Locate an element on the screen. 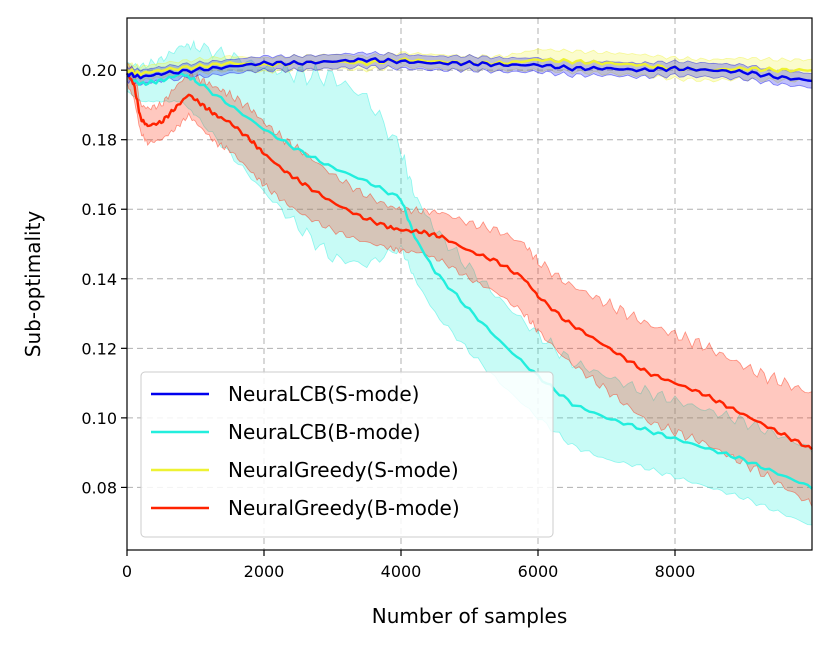  x-tick-label: 6000 is located at coordinates (538, 571).